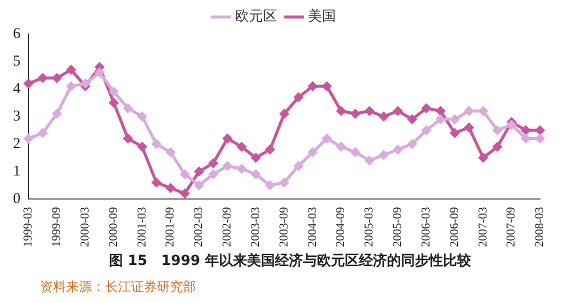 This screenshot has height=303, width=580. Describe the element at coordinates (16, 116) in the screenshot. I see `y-tick-label: 3` at that location.